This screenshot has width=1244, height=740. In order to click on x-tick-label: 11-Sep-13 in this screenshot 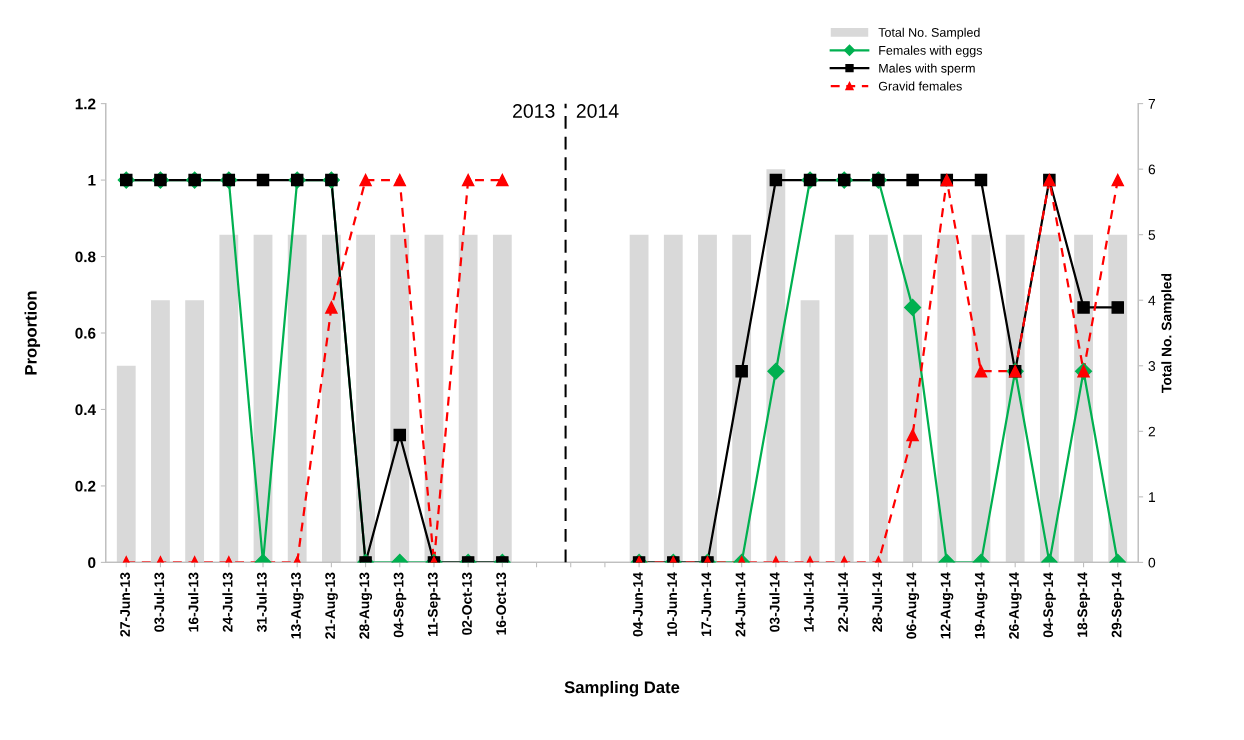, I will do `click(434, 604)`.